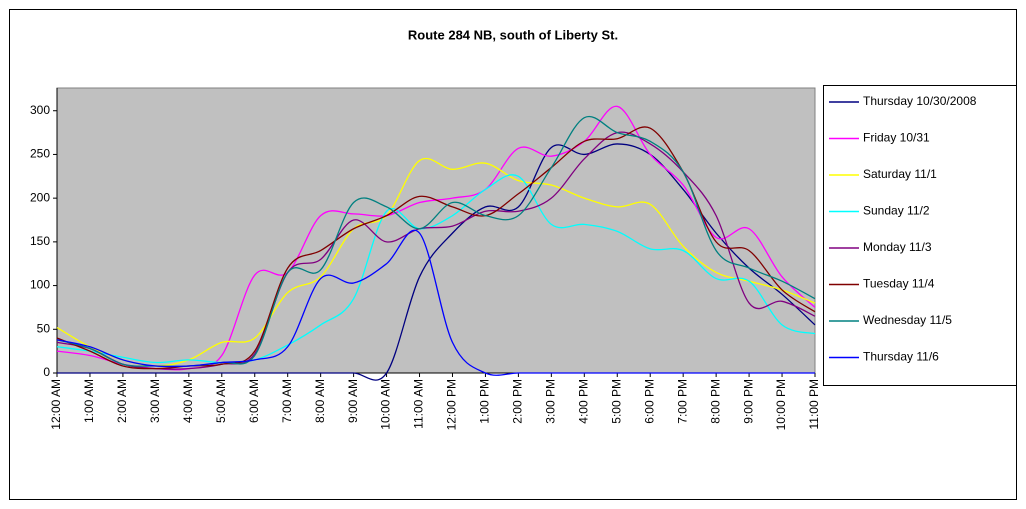 The image size is (1026, 509). What do you see at coordinates (40, 154) in the screenshot?
I see `y-tick-label: 250` at bounding box center [40, 154].